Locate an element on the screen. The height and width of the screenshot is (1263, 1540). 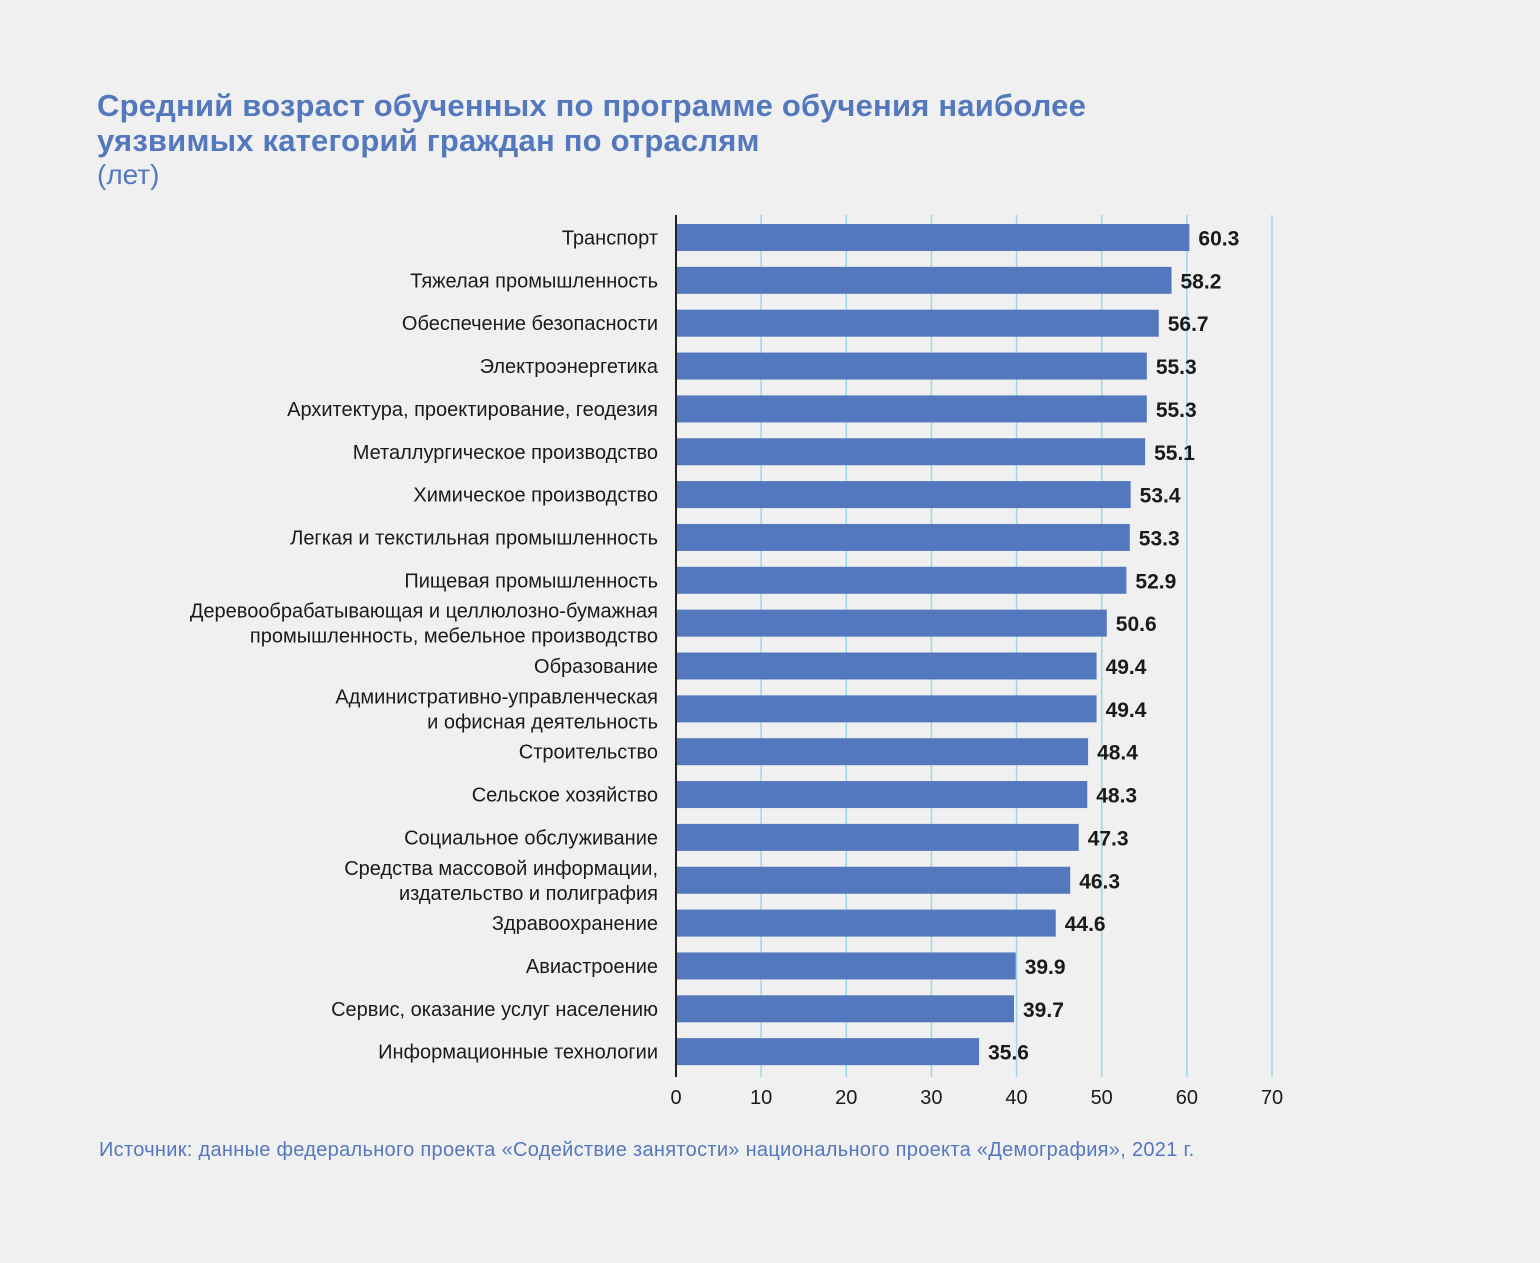
bar-value-label: 53.4 is located at coordinates (1160, 496).